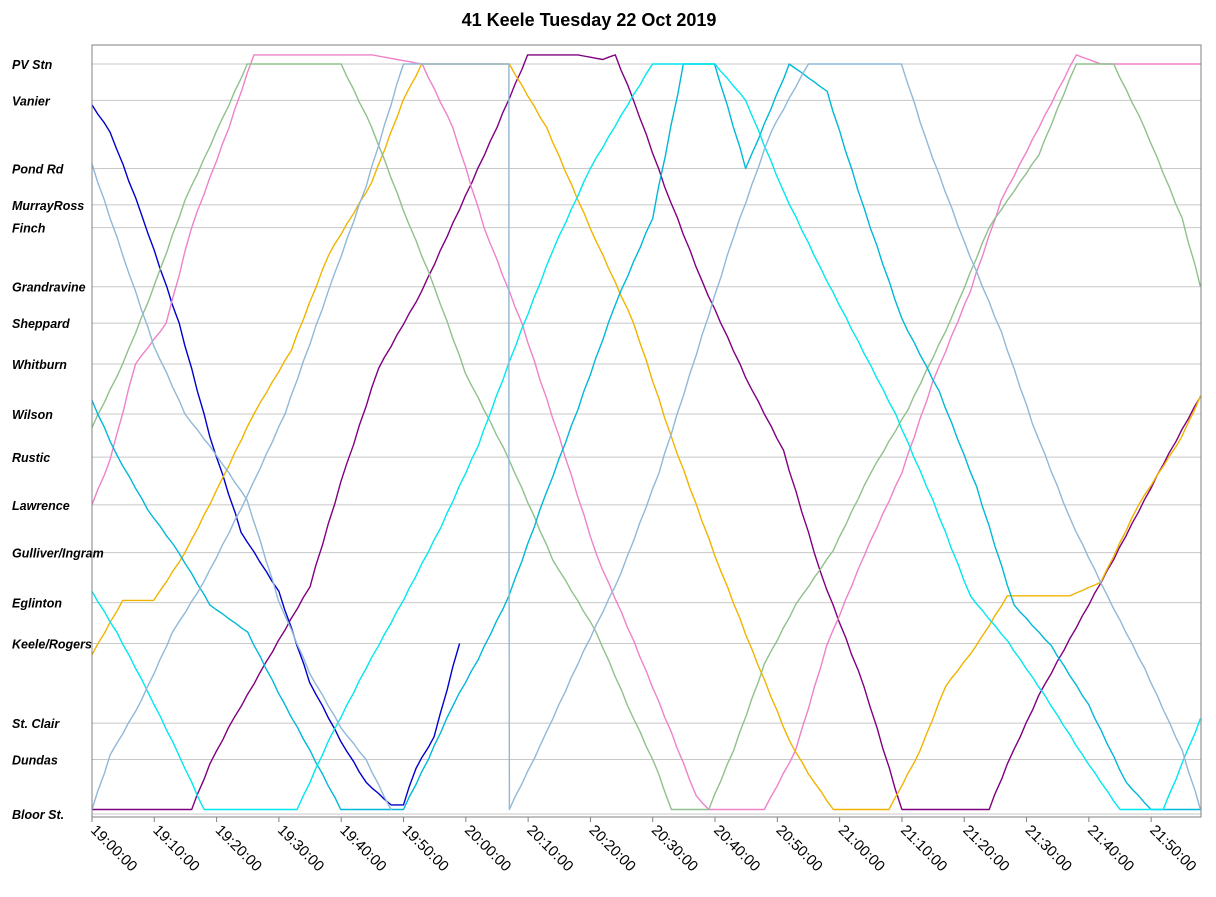 This screenshot has width=1216, height=897. What do you see at coordinates (113, 848) in the screenshot?
I see `x-tick-label: 19:00:00` at bounding box center [113, 848].